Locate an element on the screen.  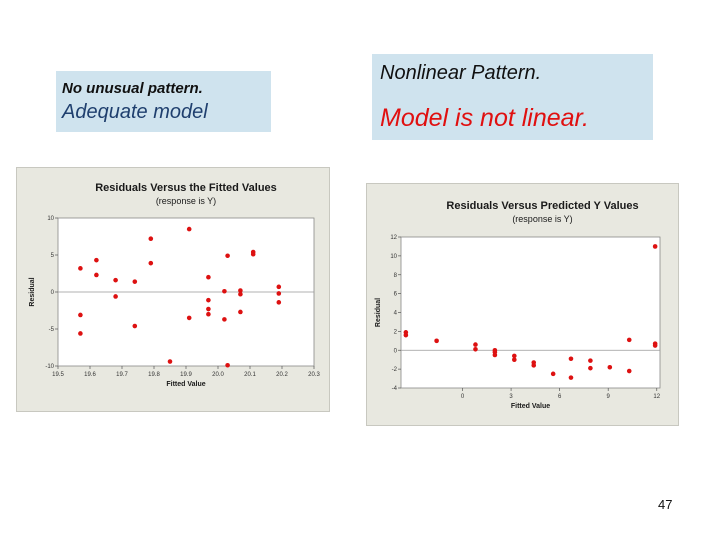
right-chart-x-tick-label: 0 is located at coordinates (463, 397).